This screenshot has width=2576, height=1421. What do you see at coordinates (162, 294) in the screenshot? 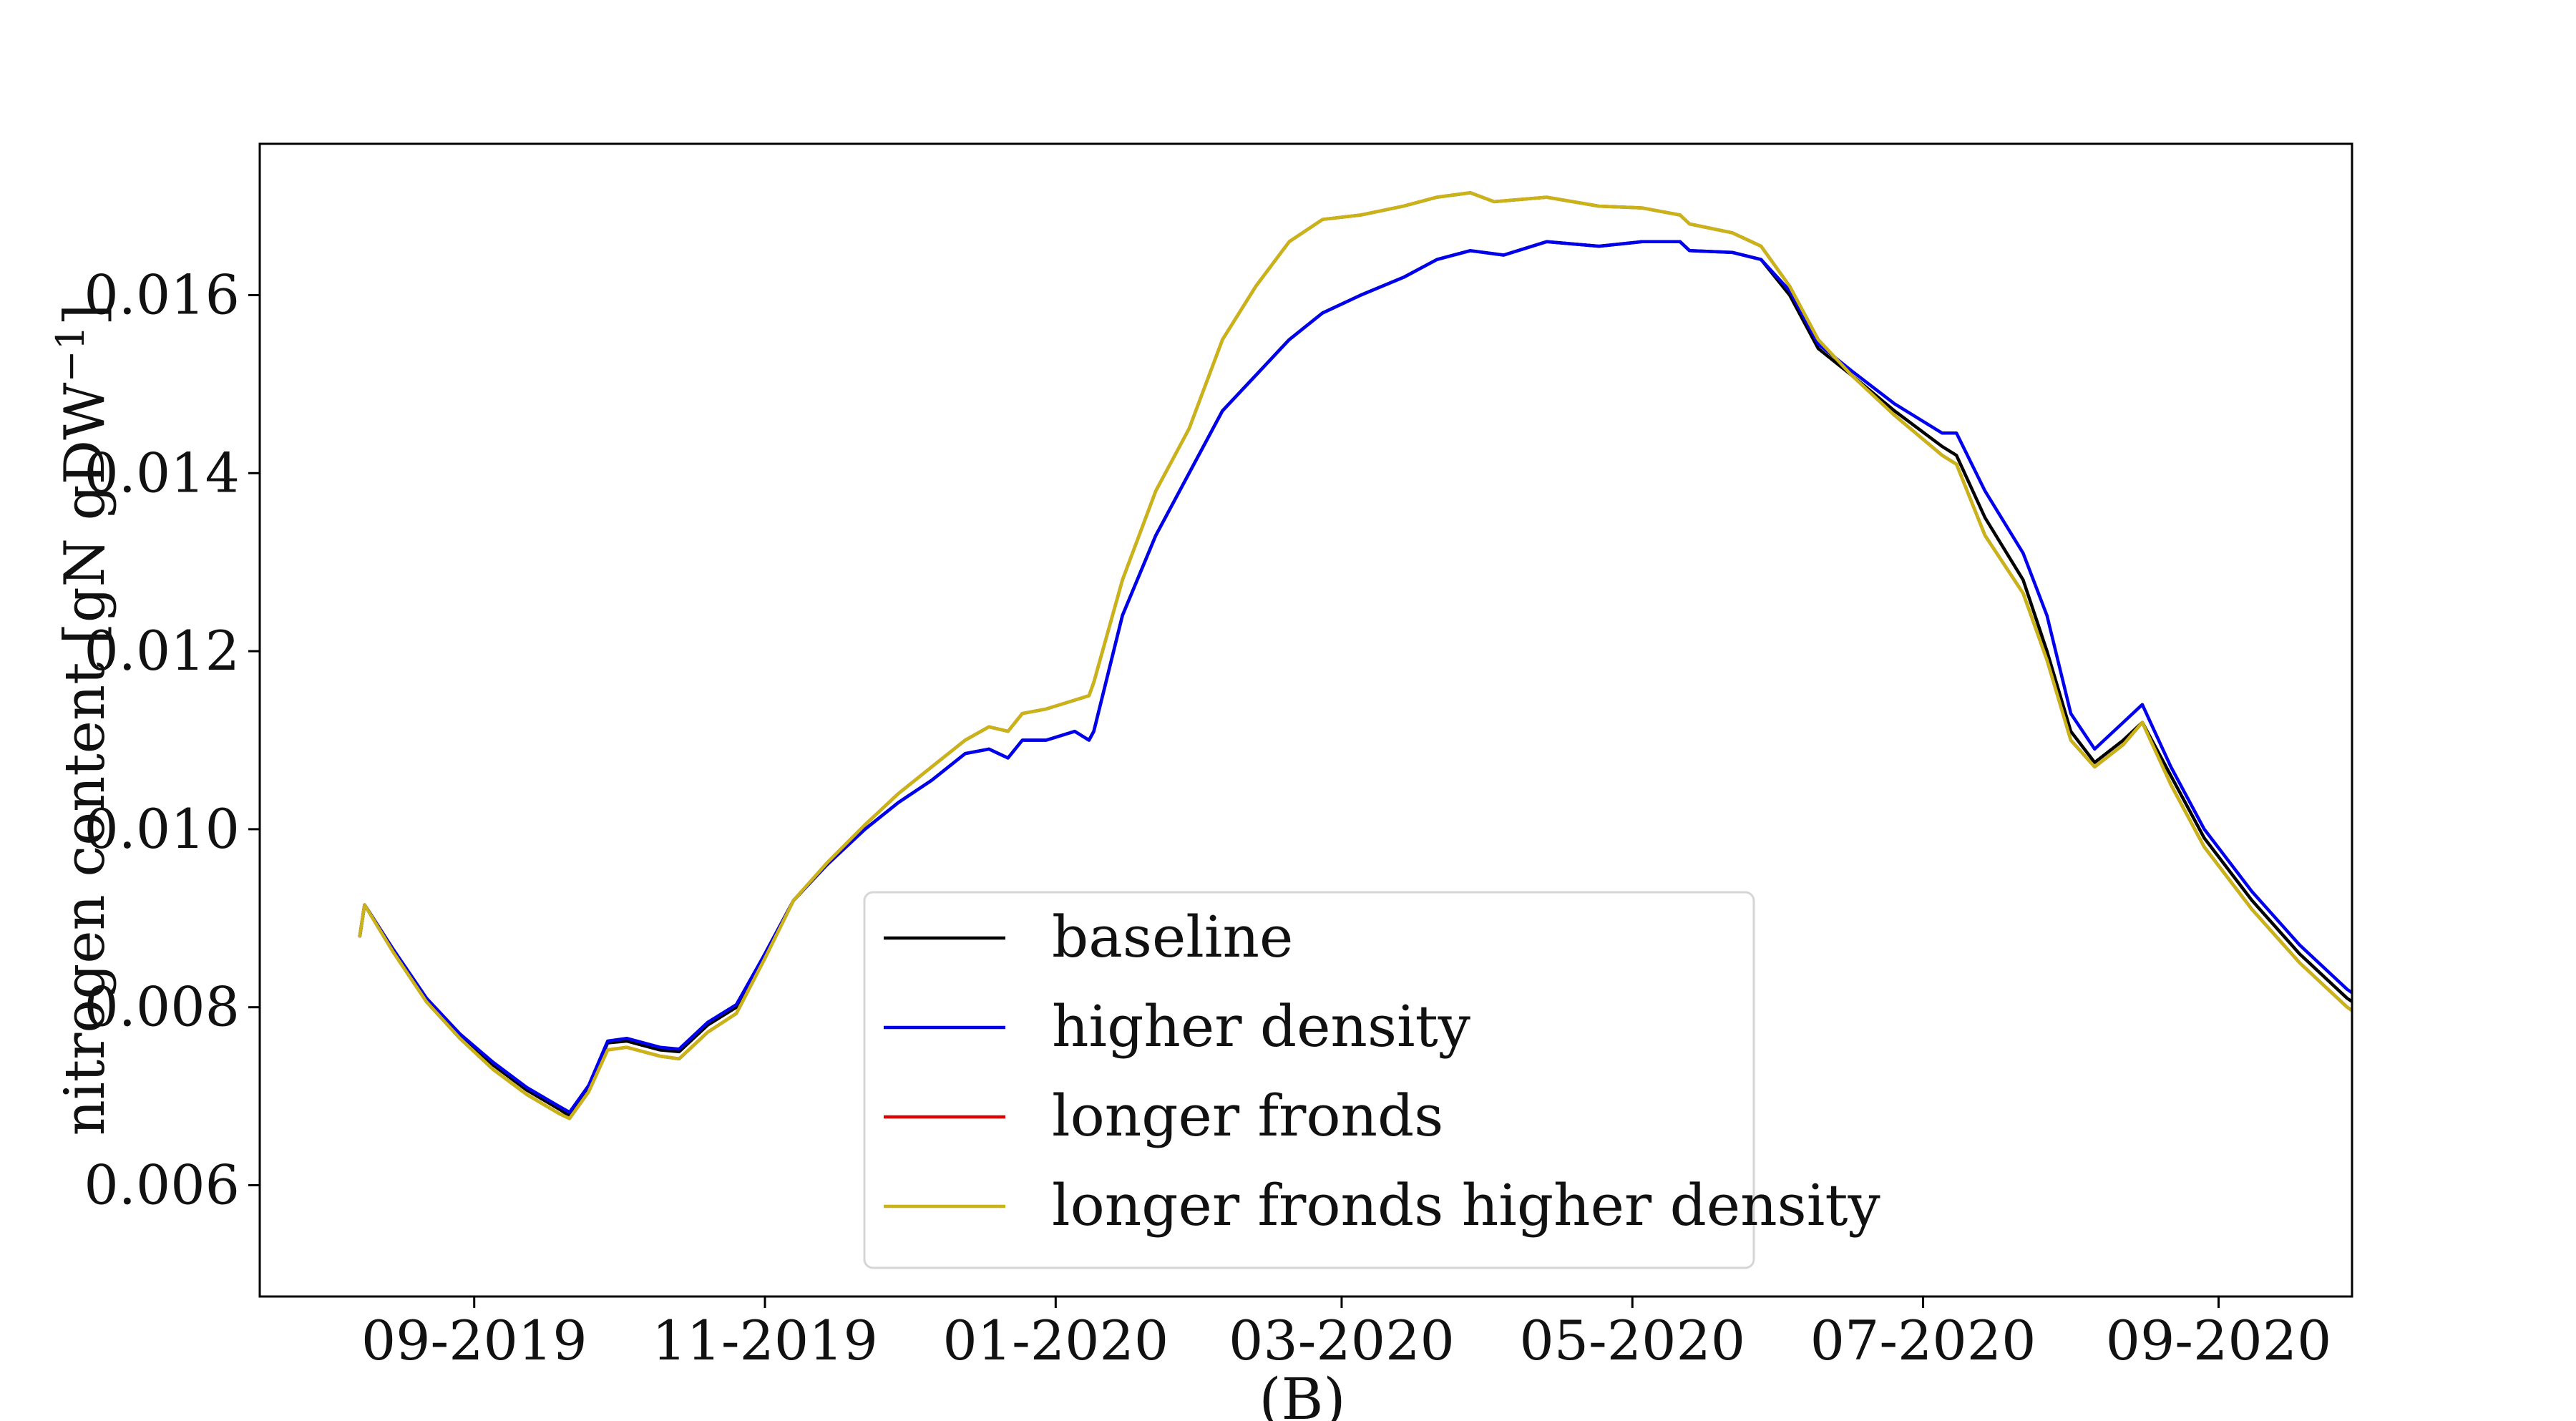
I see `y-tick-label: 0.016` at bounding box center [162, 294].